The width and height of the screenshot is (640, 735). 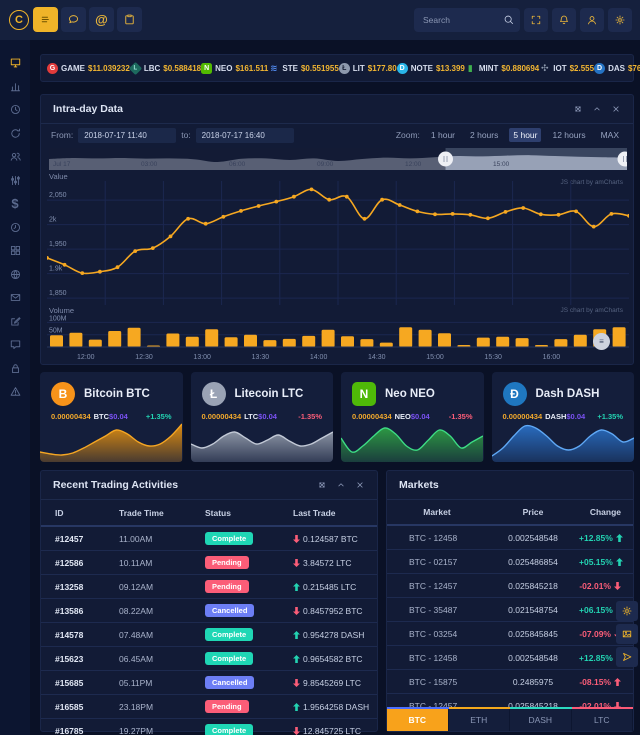 What do you see at coordinates (15, 344) in the screenshot?
I see `sidebar-item-chat-square` at bounding box center [15, 344].